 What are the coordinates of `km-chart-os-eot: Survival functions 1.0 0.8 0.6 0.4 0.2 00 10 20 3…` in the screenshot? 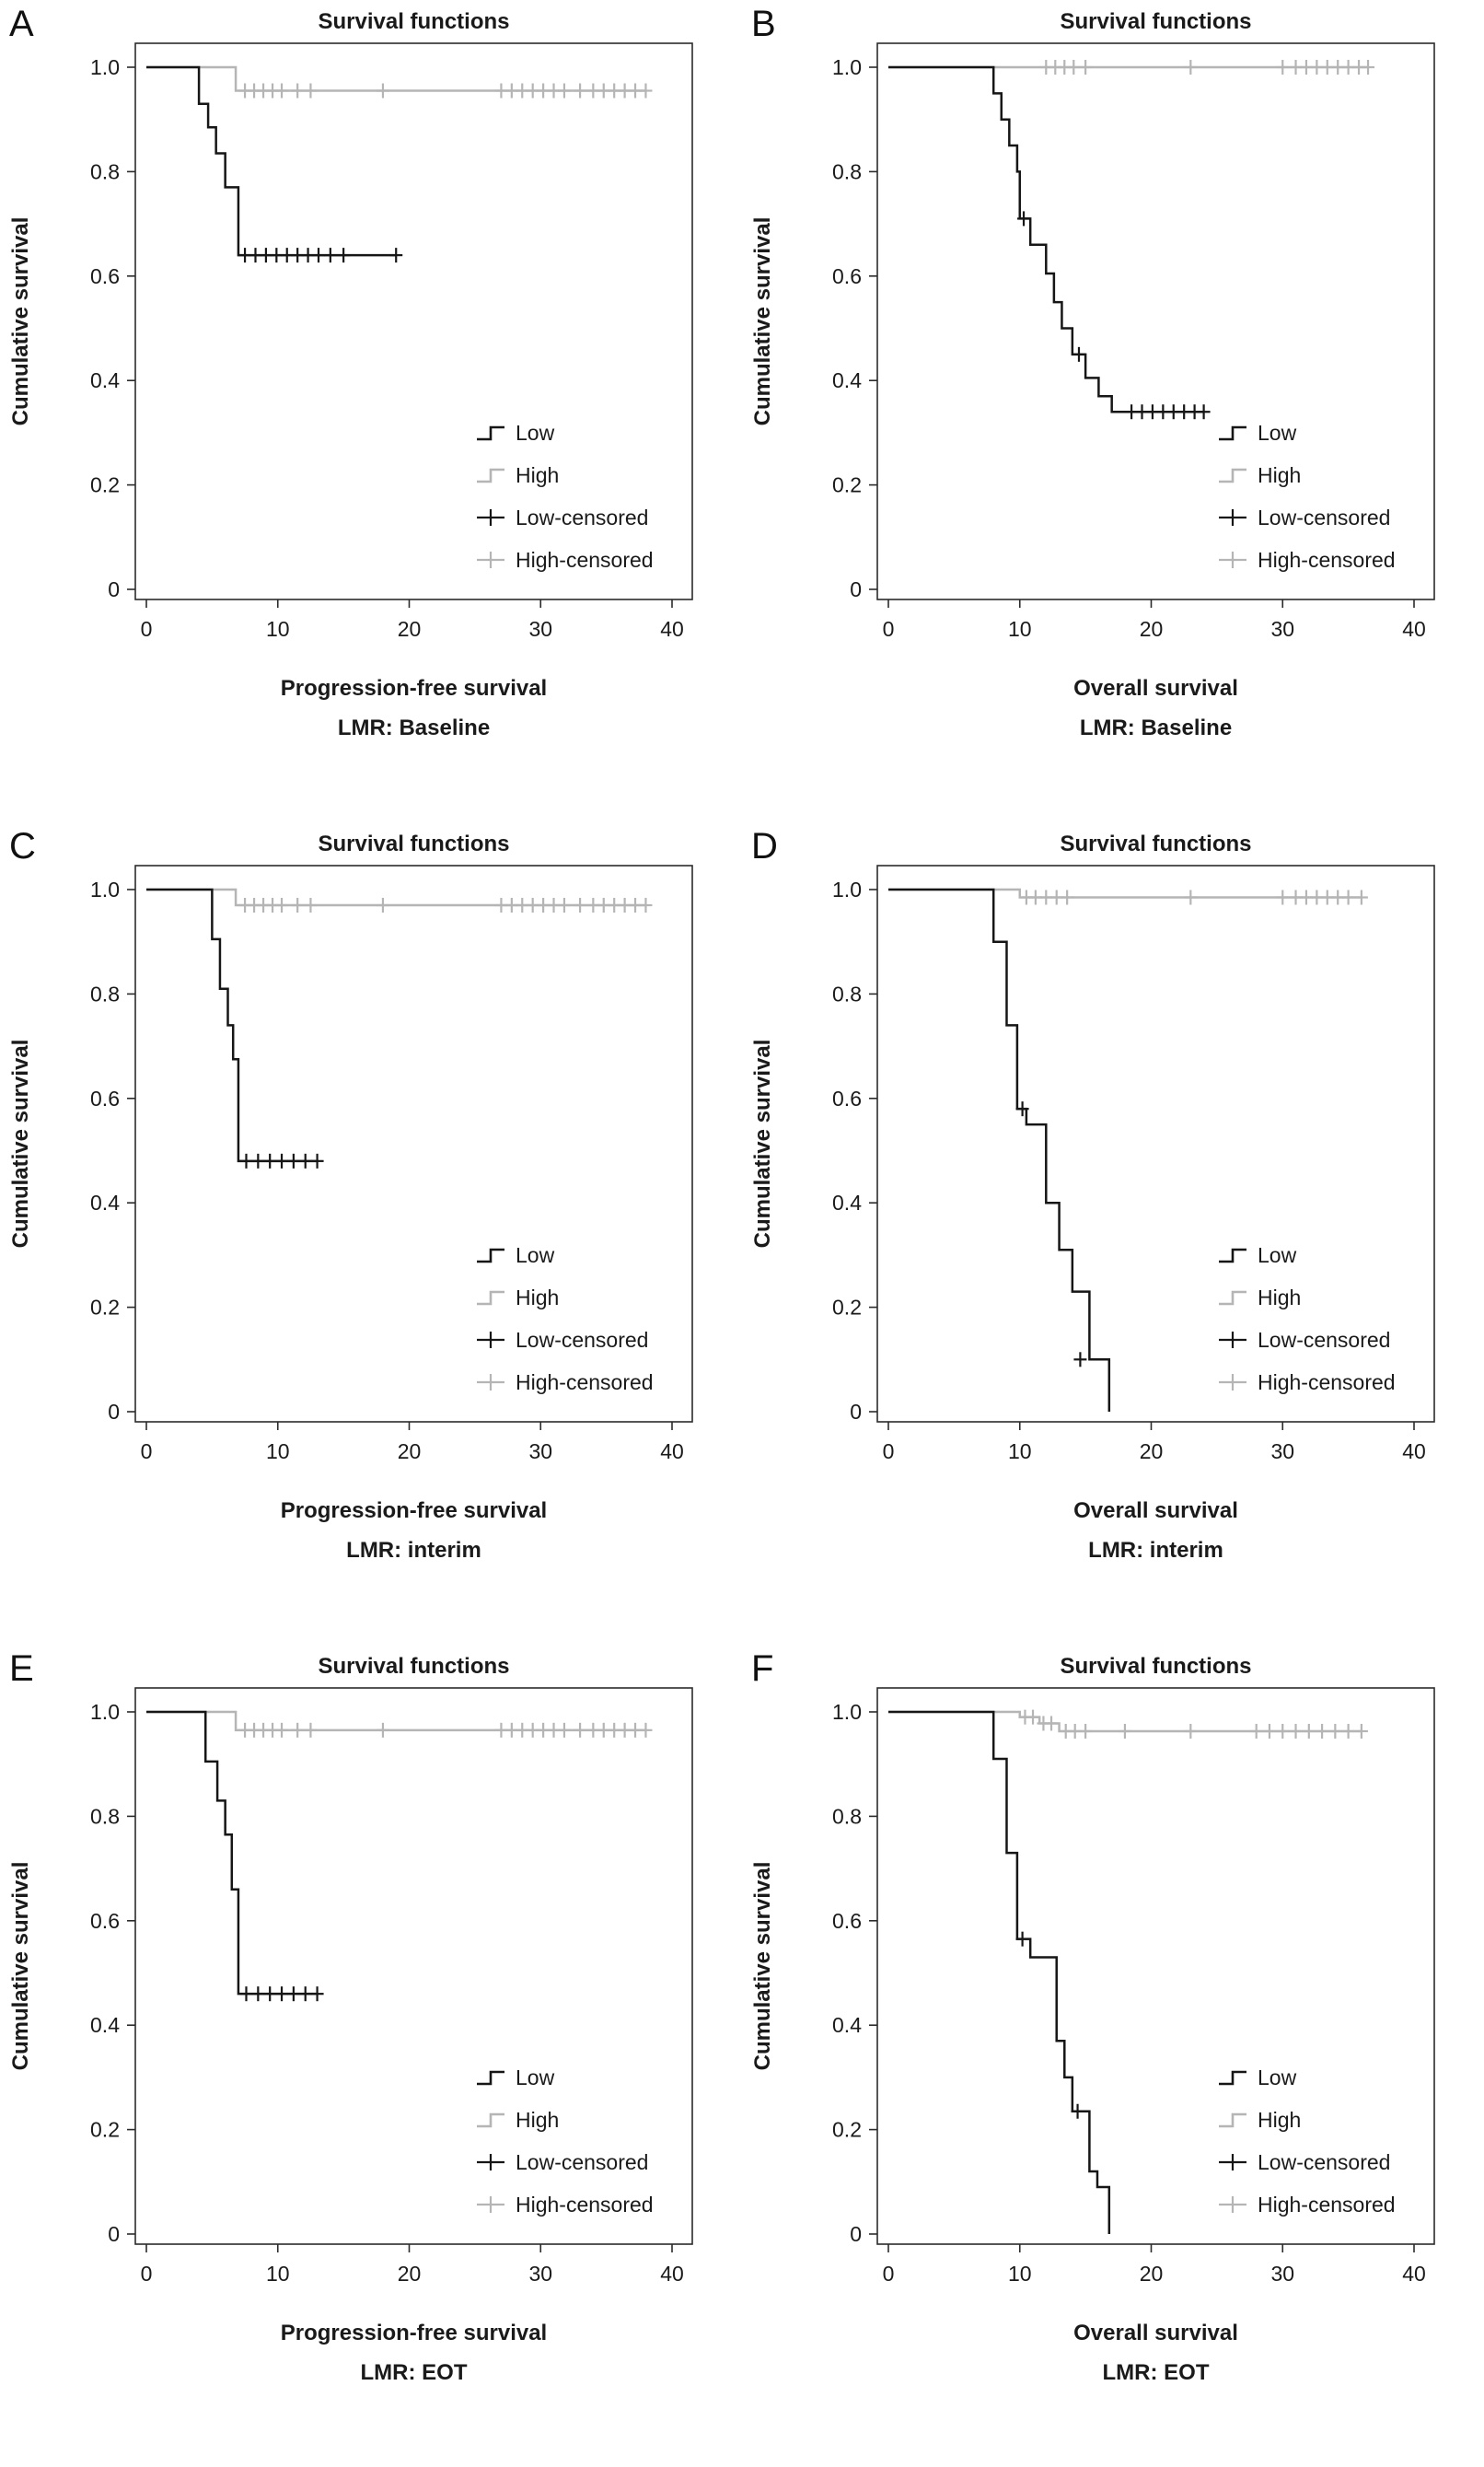 It's located at (1092, 2019).